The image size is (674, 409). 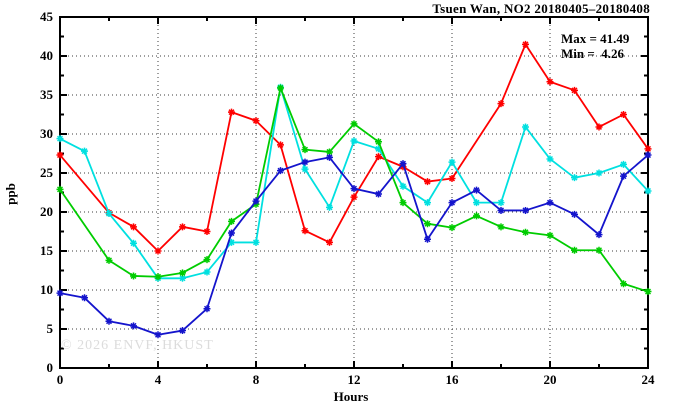 I want to click on y-tick-label: 35, so click(x=46, y=94).